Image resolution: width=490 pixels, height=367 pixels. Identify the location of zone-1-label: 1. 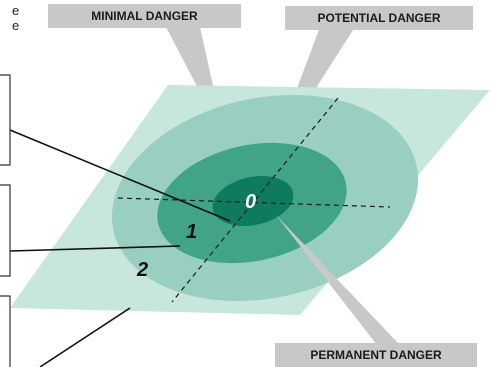
(191, 232).